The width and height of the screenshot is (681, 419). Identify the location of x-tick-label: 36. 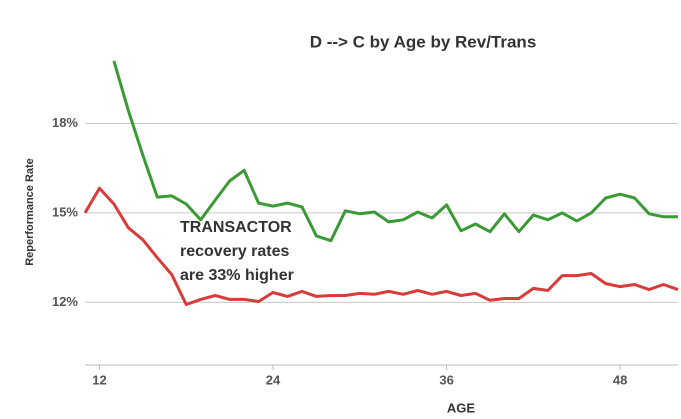
(446, 379).